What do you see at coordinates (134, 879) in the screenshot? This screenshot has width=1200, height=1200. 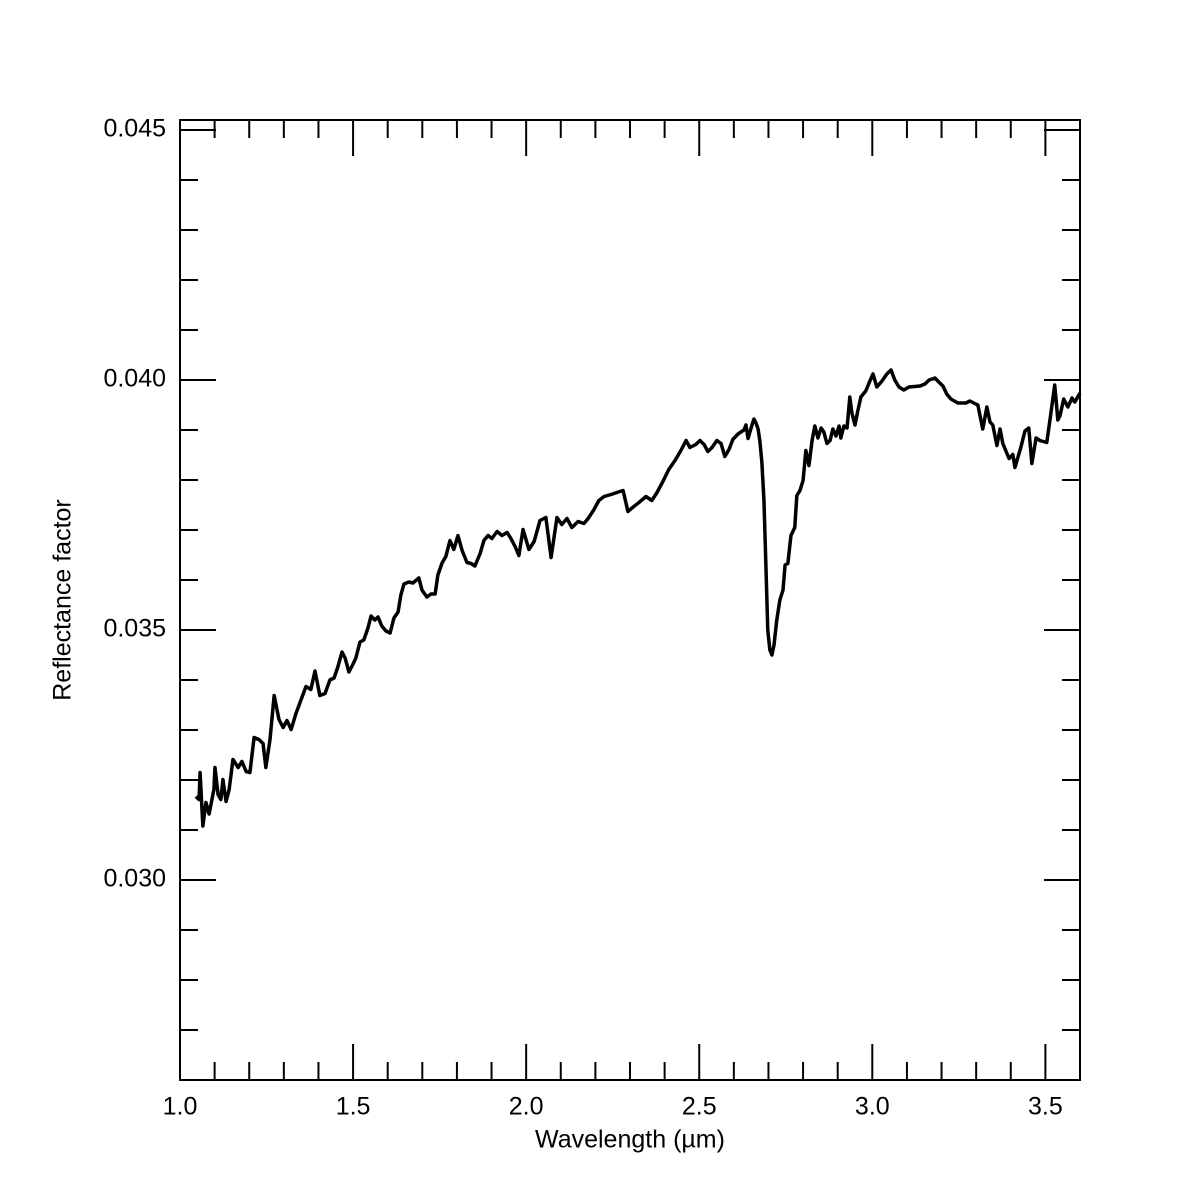 I see `y-tick-label: 0.030` at bounding box center [134, 879].